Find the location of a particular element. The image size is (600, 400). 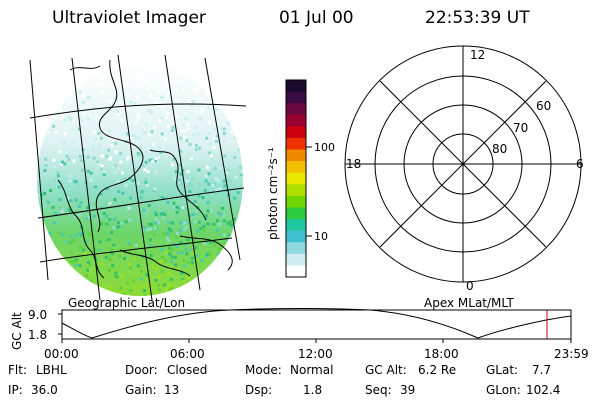

seq-value: 39 is located at coordinates (408, 390).